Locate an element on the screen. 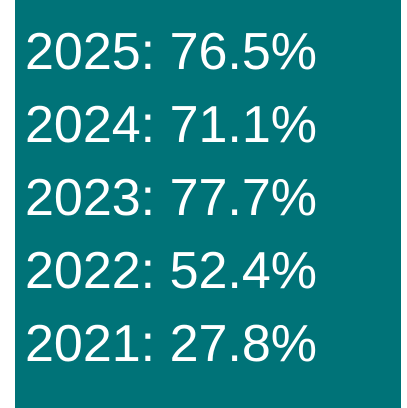  year-line: 2025: 76.5% is located at coordinates (171, 52).